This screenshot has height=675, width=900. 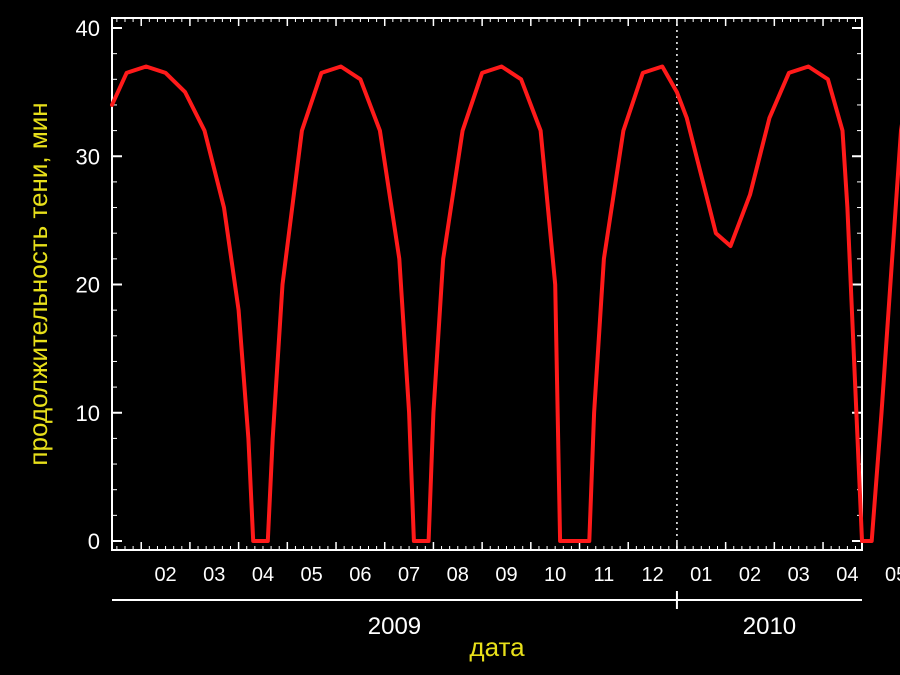 What do you see at coordinates (88, 156) in the screenshot?
I see `y-tick-label: 30` at bounding box center [88, 156].